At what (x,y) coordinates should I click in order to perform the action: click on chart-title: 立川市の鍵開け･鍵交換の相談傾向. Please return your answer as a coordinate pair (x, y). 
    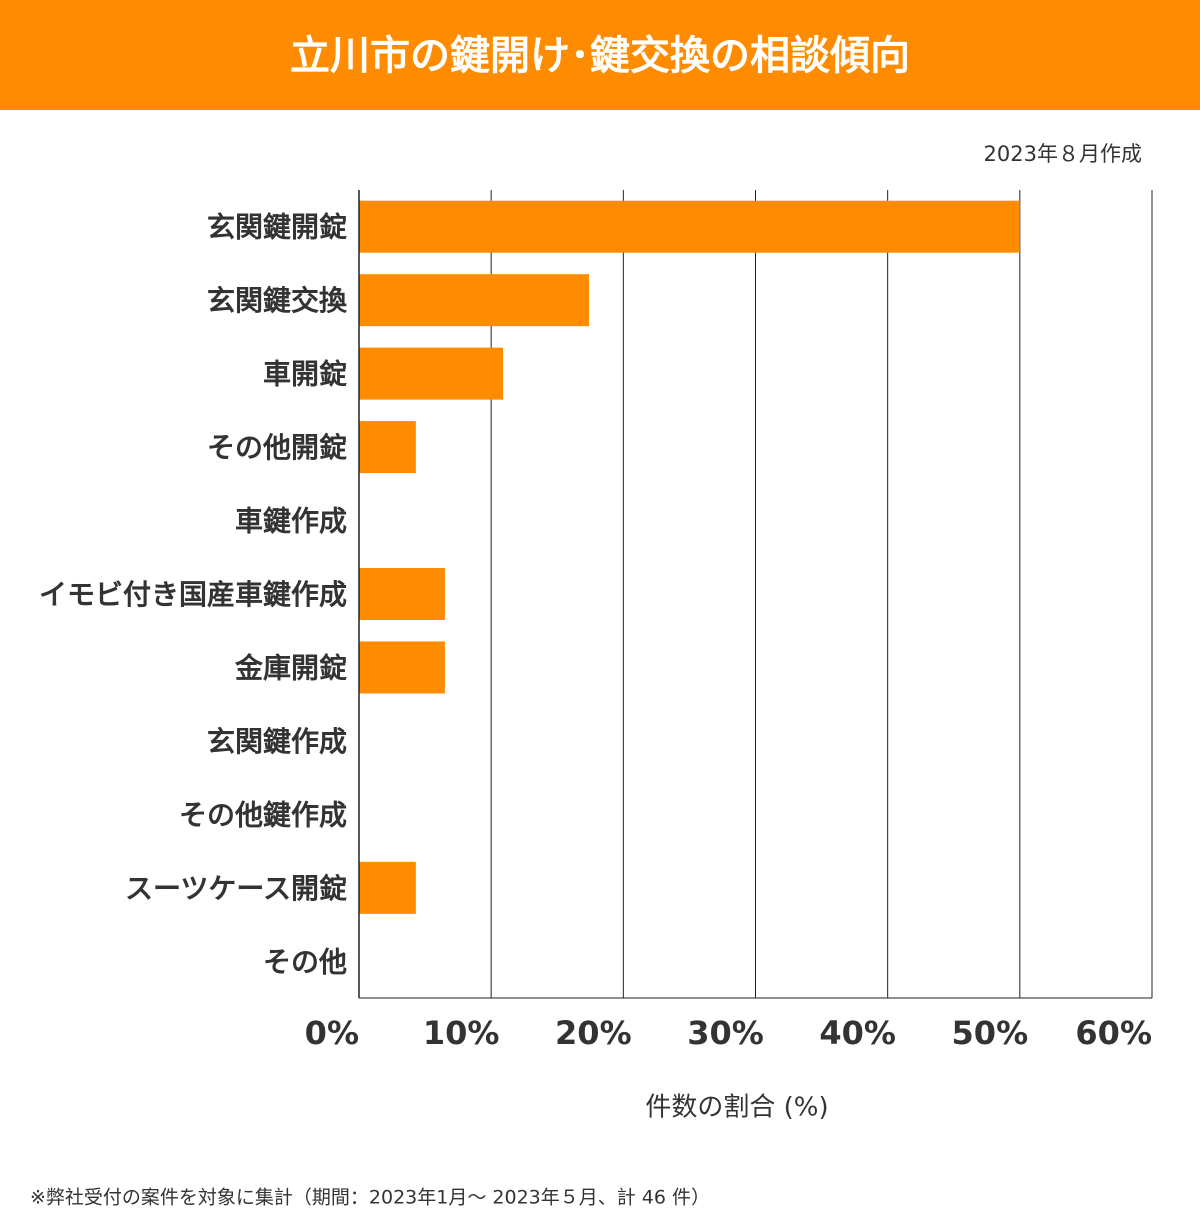
    Looking at the image, I should click on (600, 56).